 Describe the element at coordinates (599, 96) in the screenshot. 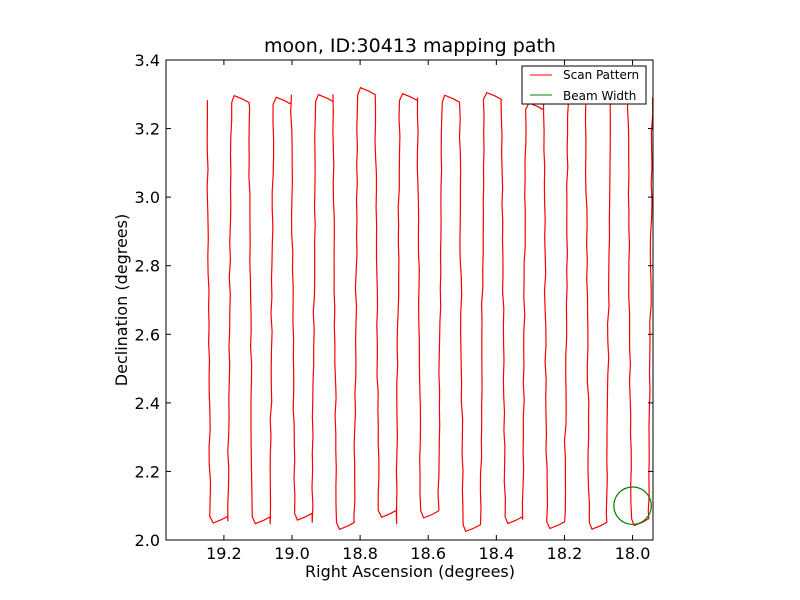

I see `legend-label-beam-width: Beam Width` at that location.